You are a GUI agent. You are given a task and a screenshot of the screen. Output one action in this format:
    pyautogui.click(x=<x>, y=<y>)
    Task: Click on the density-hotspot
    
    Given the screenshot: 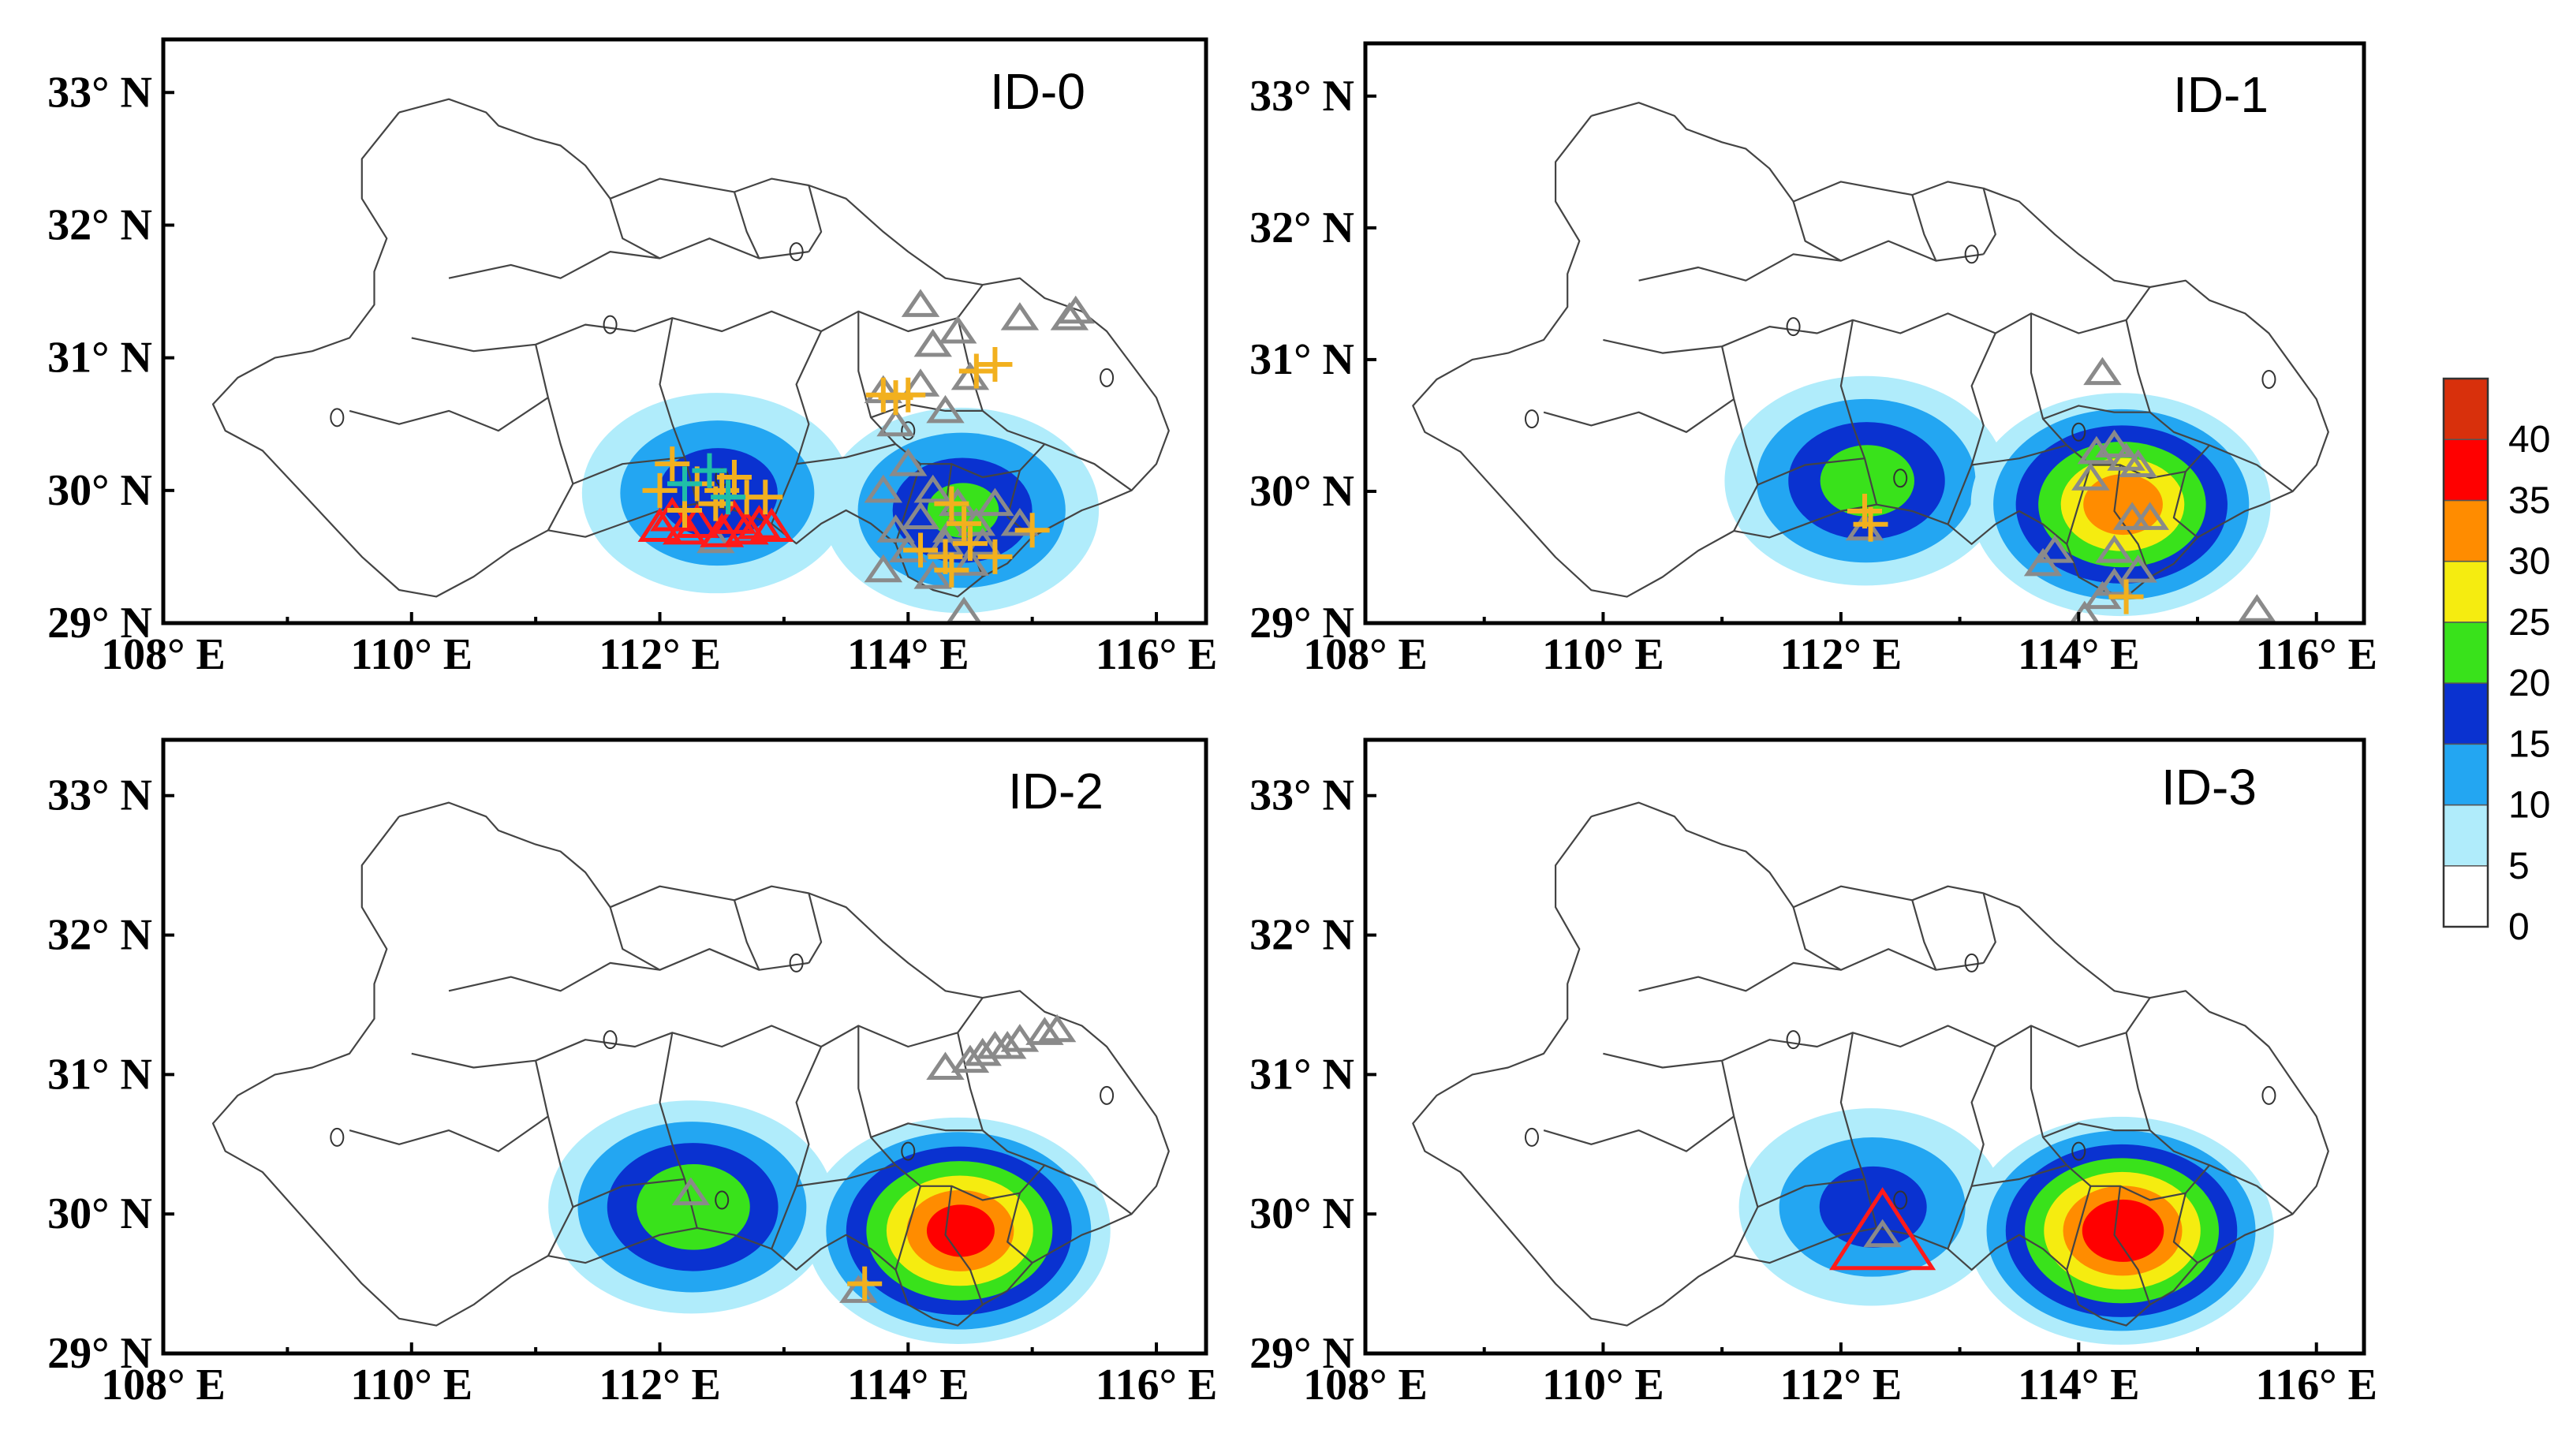 What is the action you would take?
    pyautogui.click(x=2120, y=1230)
    